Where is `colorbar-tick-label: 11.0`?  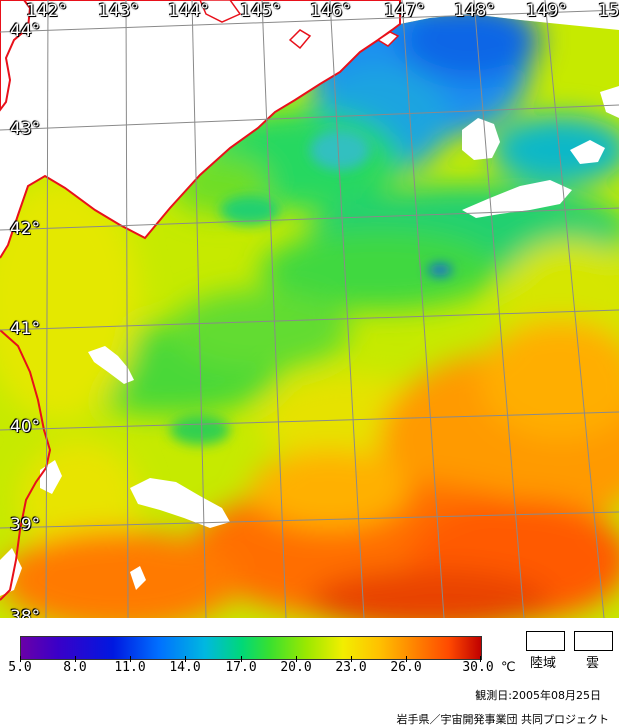
colorbar-tick-label: 11.0 is located at coordinates (130, 667).